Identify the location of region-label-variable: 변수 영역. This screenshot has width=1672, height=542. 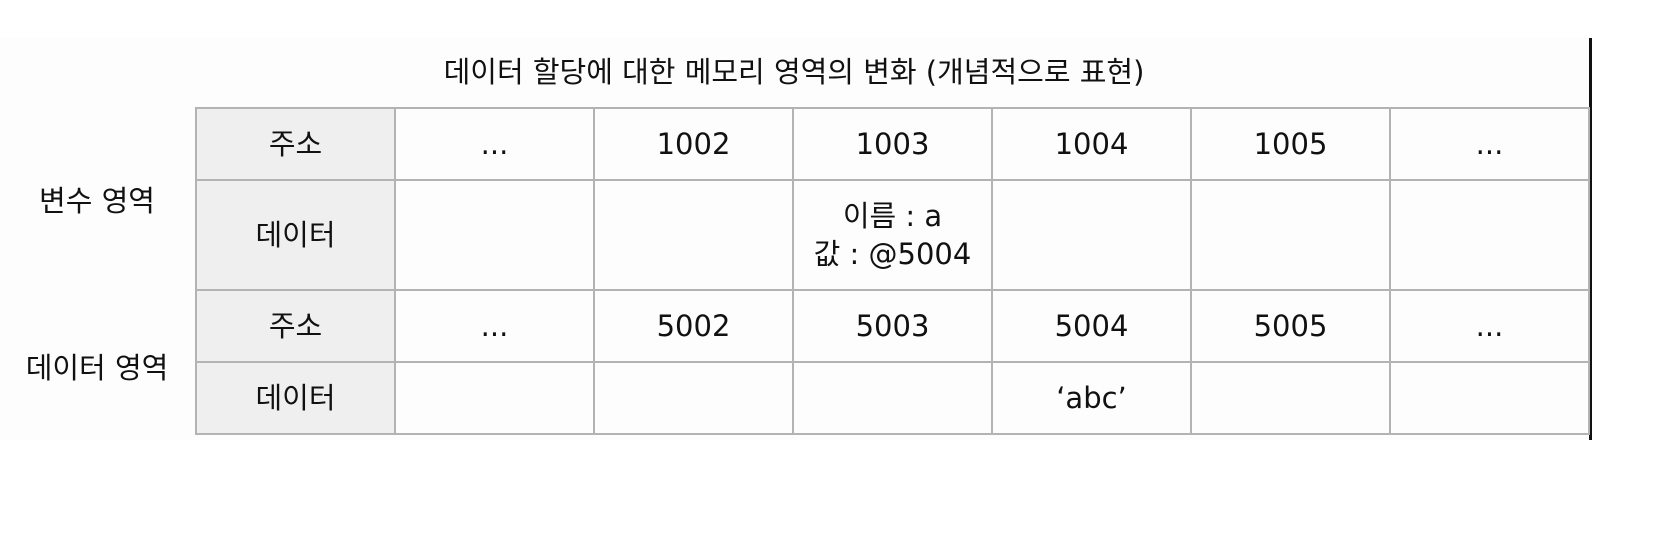
(97, 201).